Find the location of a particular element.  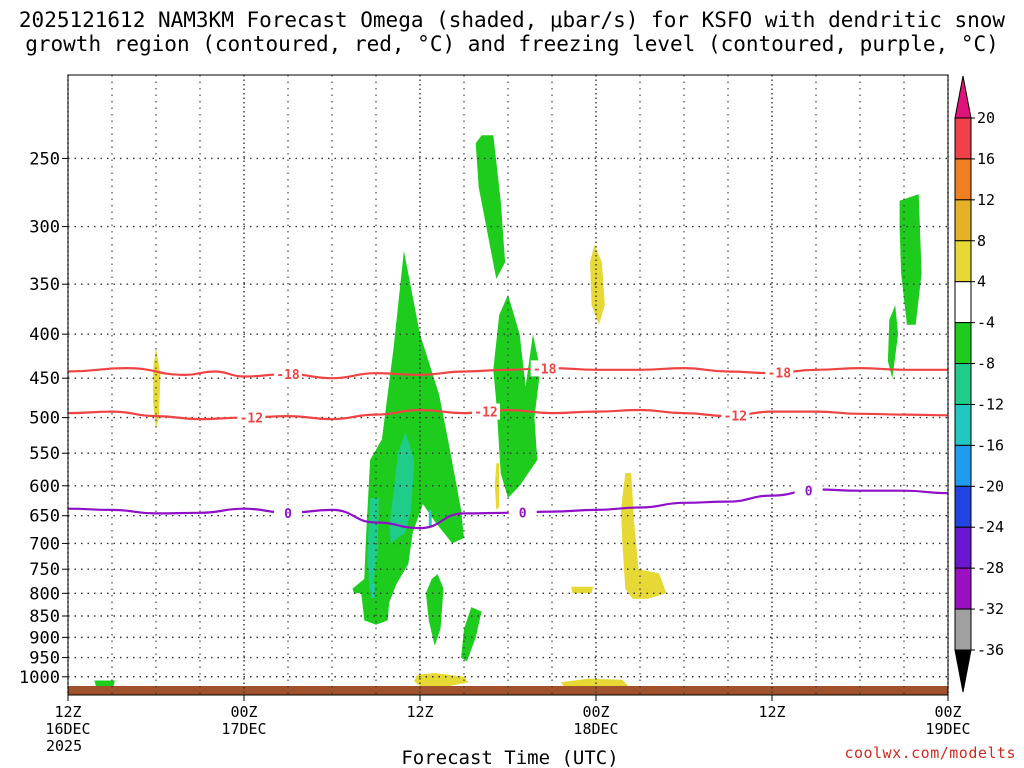

x-tick-label-48-line1: 12Z is located at coordinates (771, 712).